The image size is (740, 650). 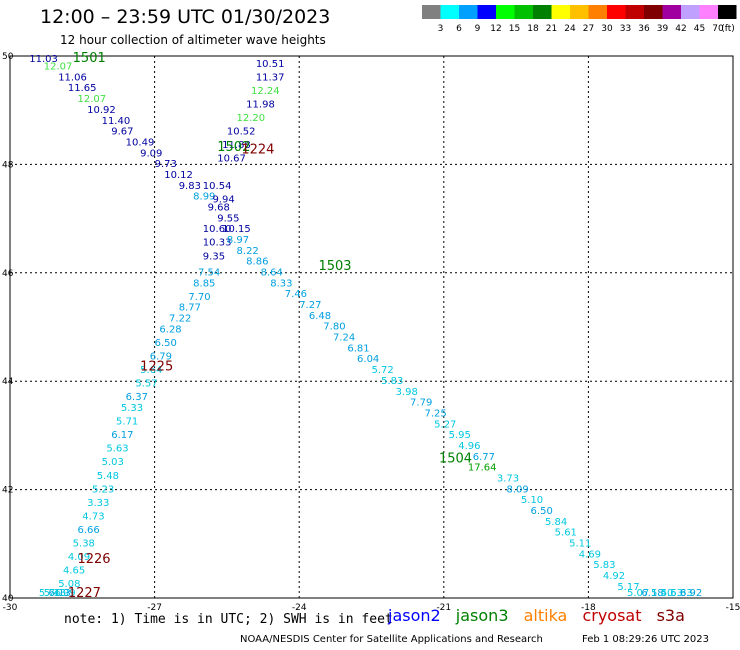 I want to click on x-tick-label: -21, so click(x=443, y=608).